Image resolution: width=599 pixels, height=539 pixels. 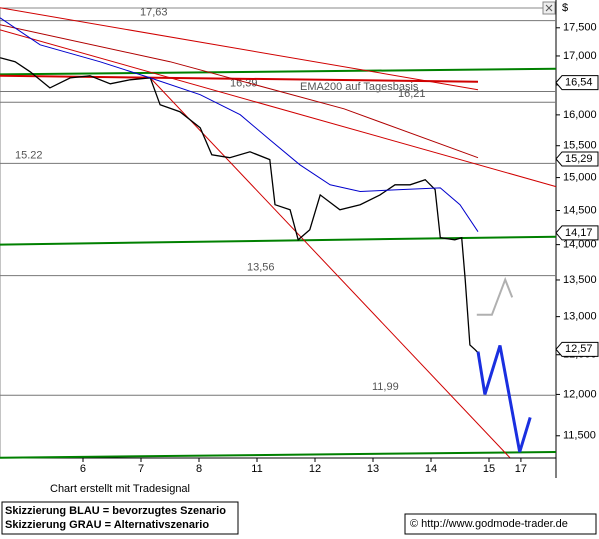 I want to click on x-tick-label: 6, so click(x=83, y=469).